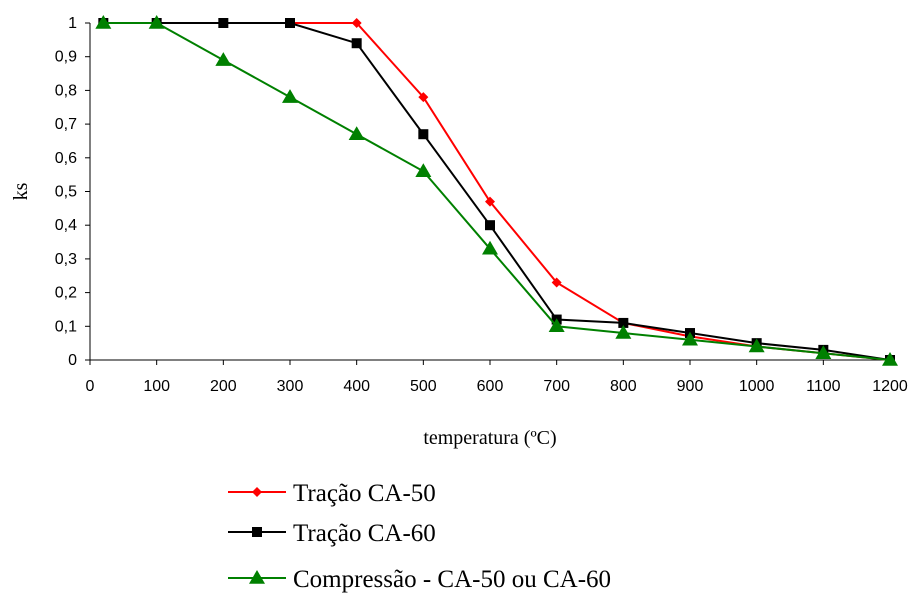 The width and height of the screenshot is (915, 594). I want to click on y-tick-label: 0,4, so click(66, 225).